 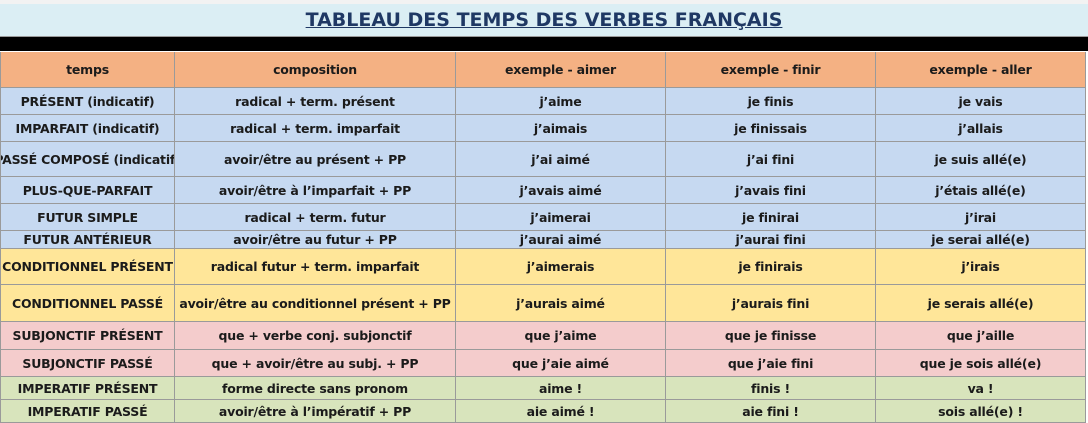 What do you see at coordinates (771, 411) in the screenshot?
I see `table-cell: aie fini !` at bounding box center [771, 411].